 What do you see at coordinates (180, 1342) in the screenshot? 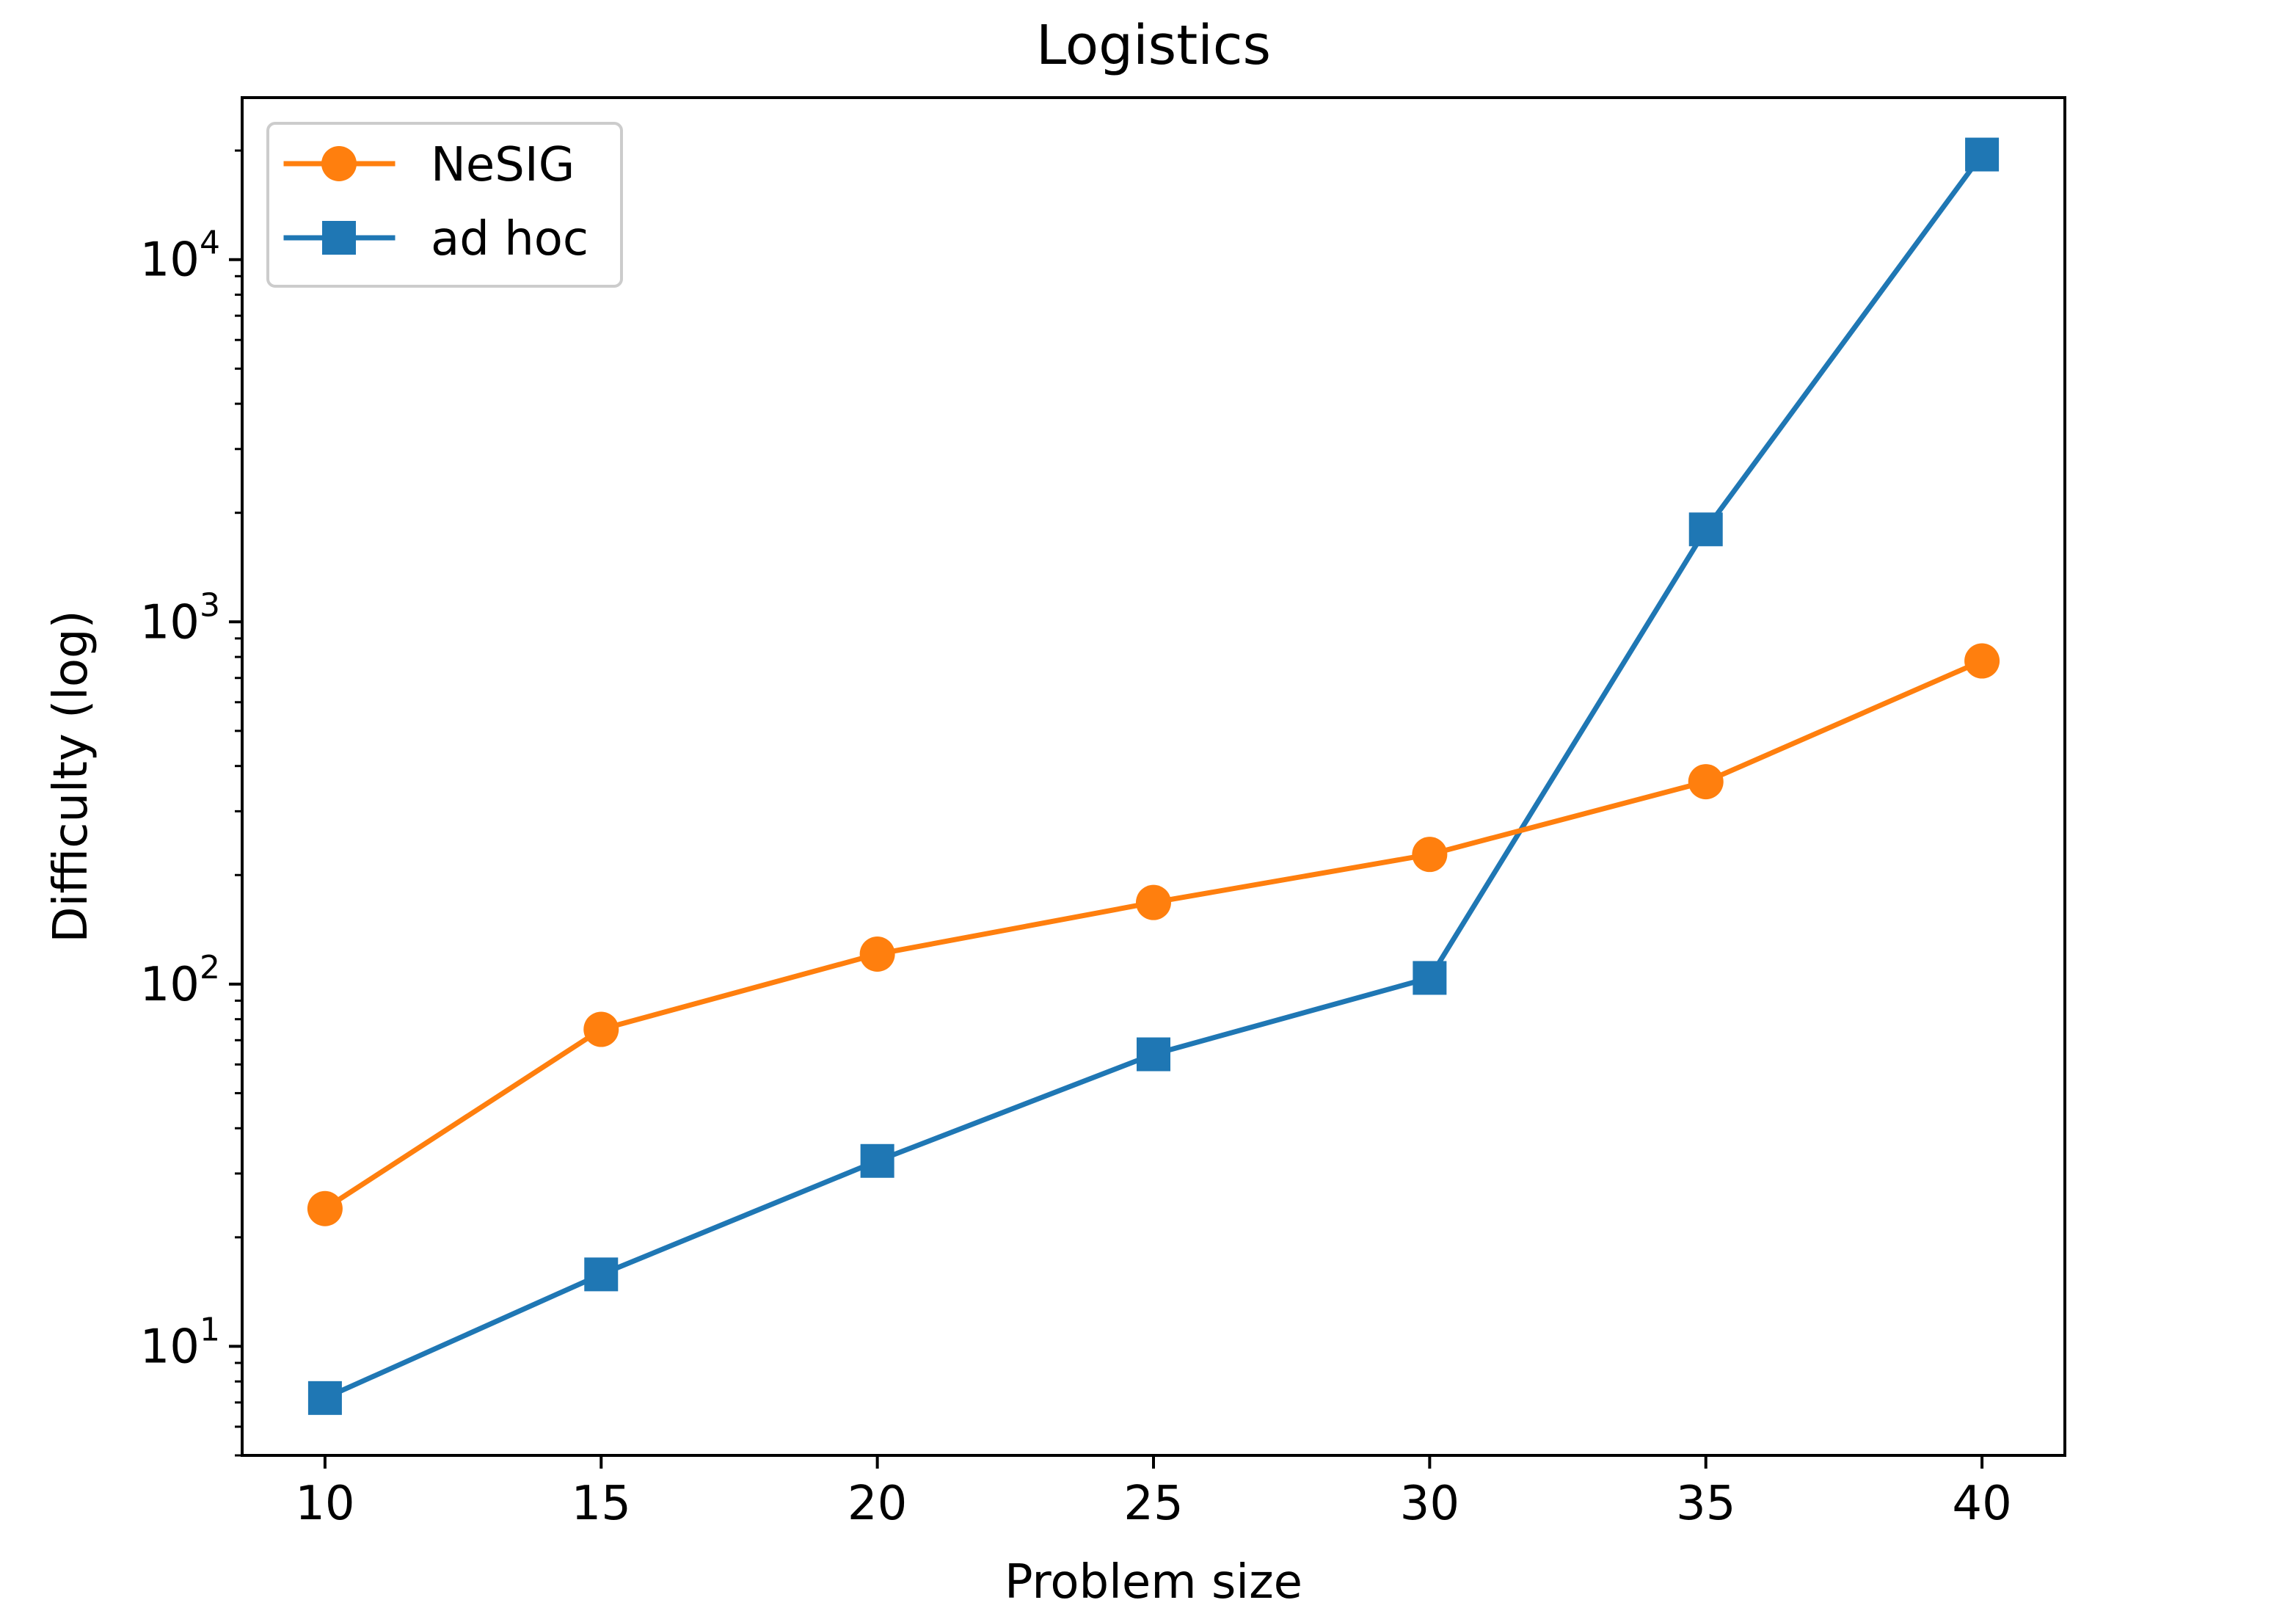
I see `y-tick-label: 10¹` at bounding box center [180, 1342].